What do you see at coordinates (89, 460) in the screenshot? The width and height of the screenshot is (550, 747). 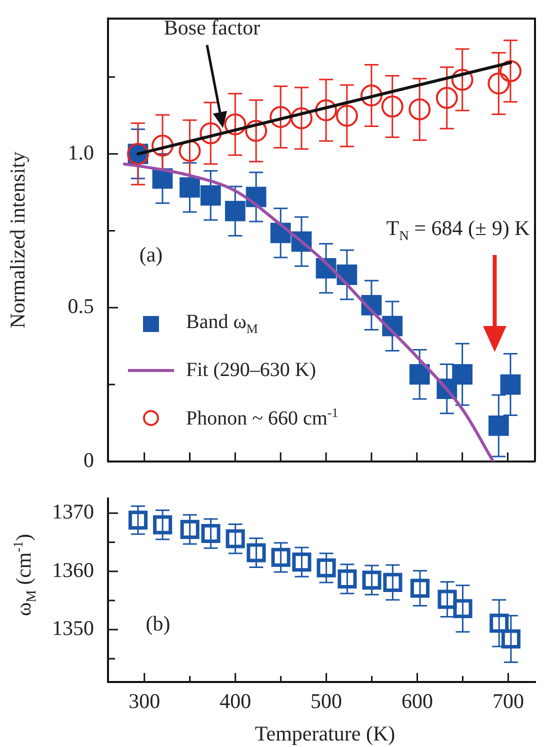 I see `y-tick-label: 0` at bounding box center [89, 460].